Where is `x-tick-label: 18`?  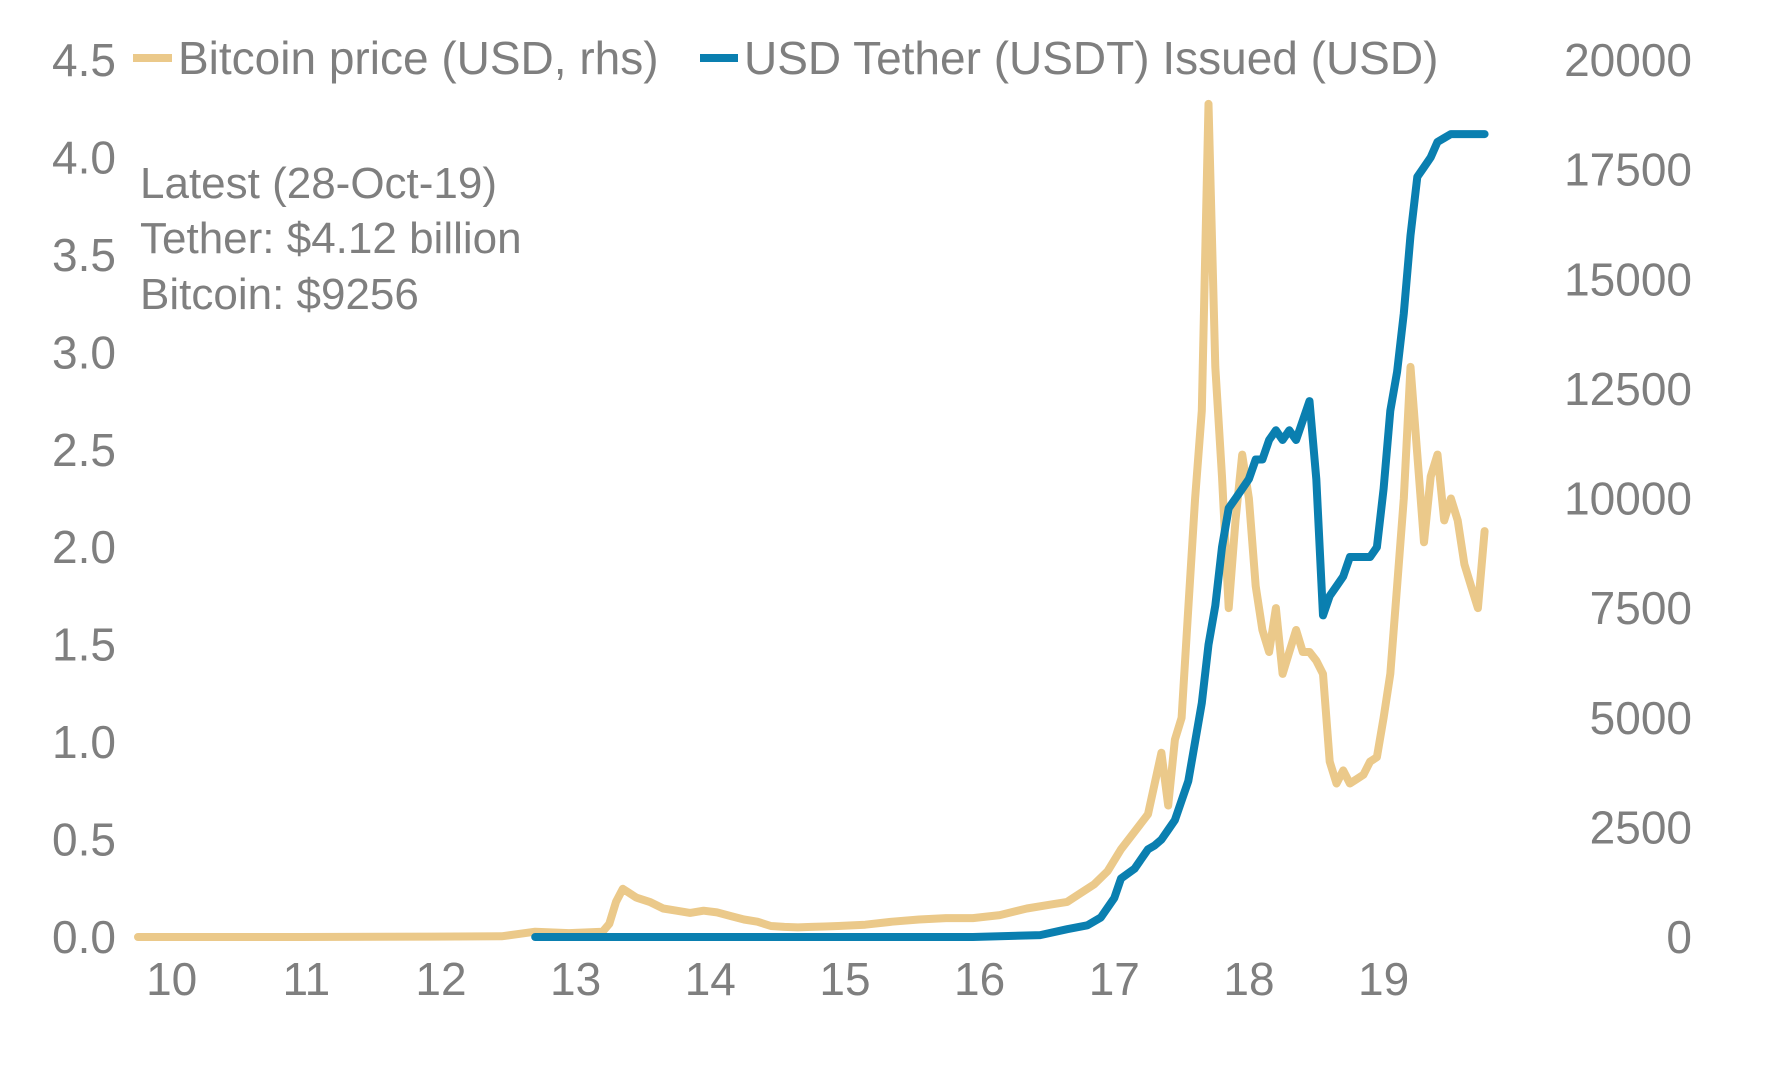
x-tick-label: 18 is located at coordinates (1248, 979).